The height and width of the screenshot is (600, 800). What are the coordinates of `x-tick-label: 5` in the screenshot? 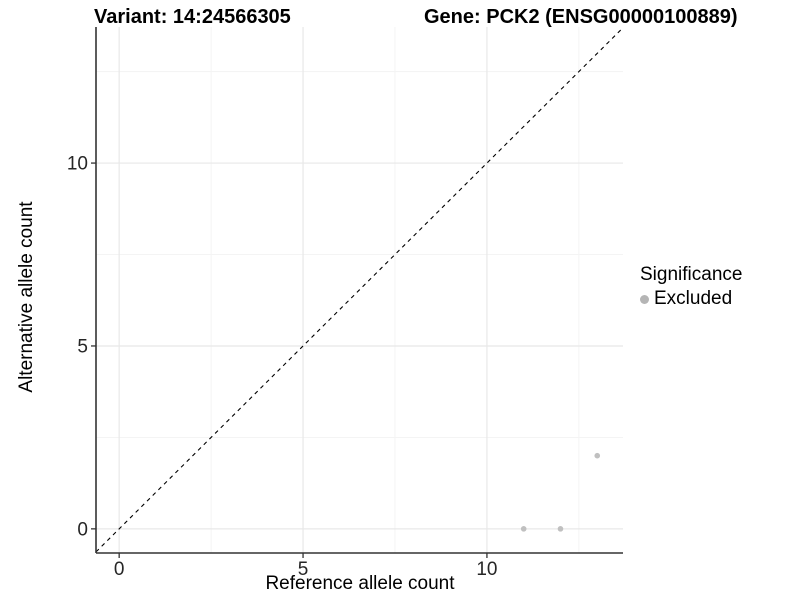 It's located at (303, 569).